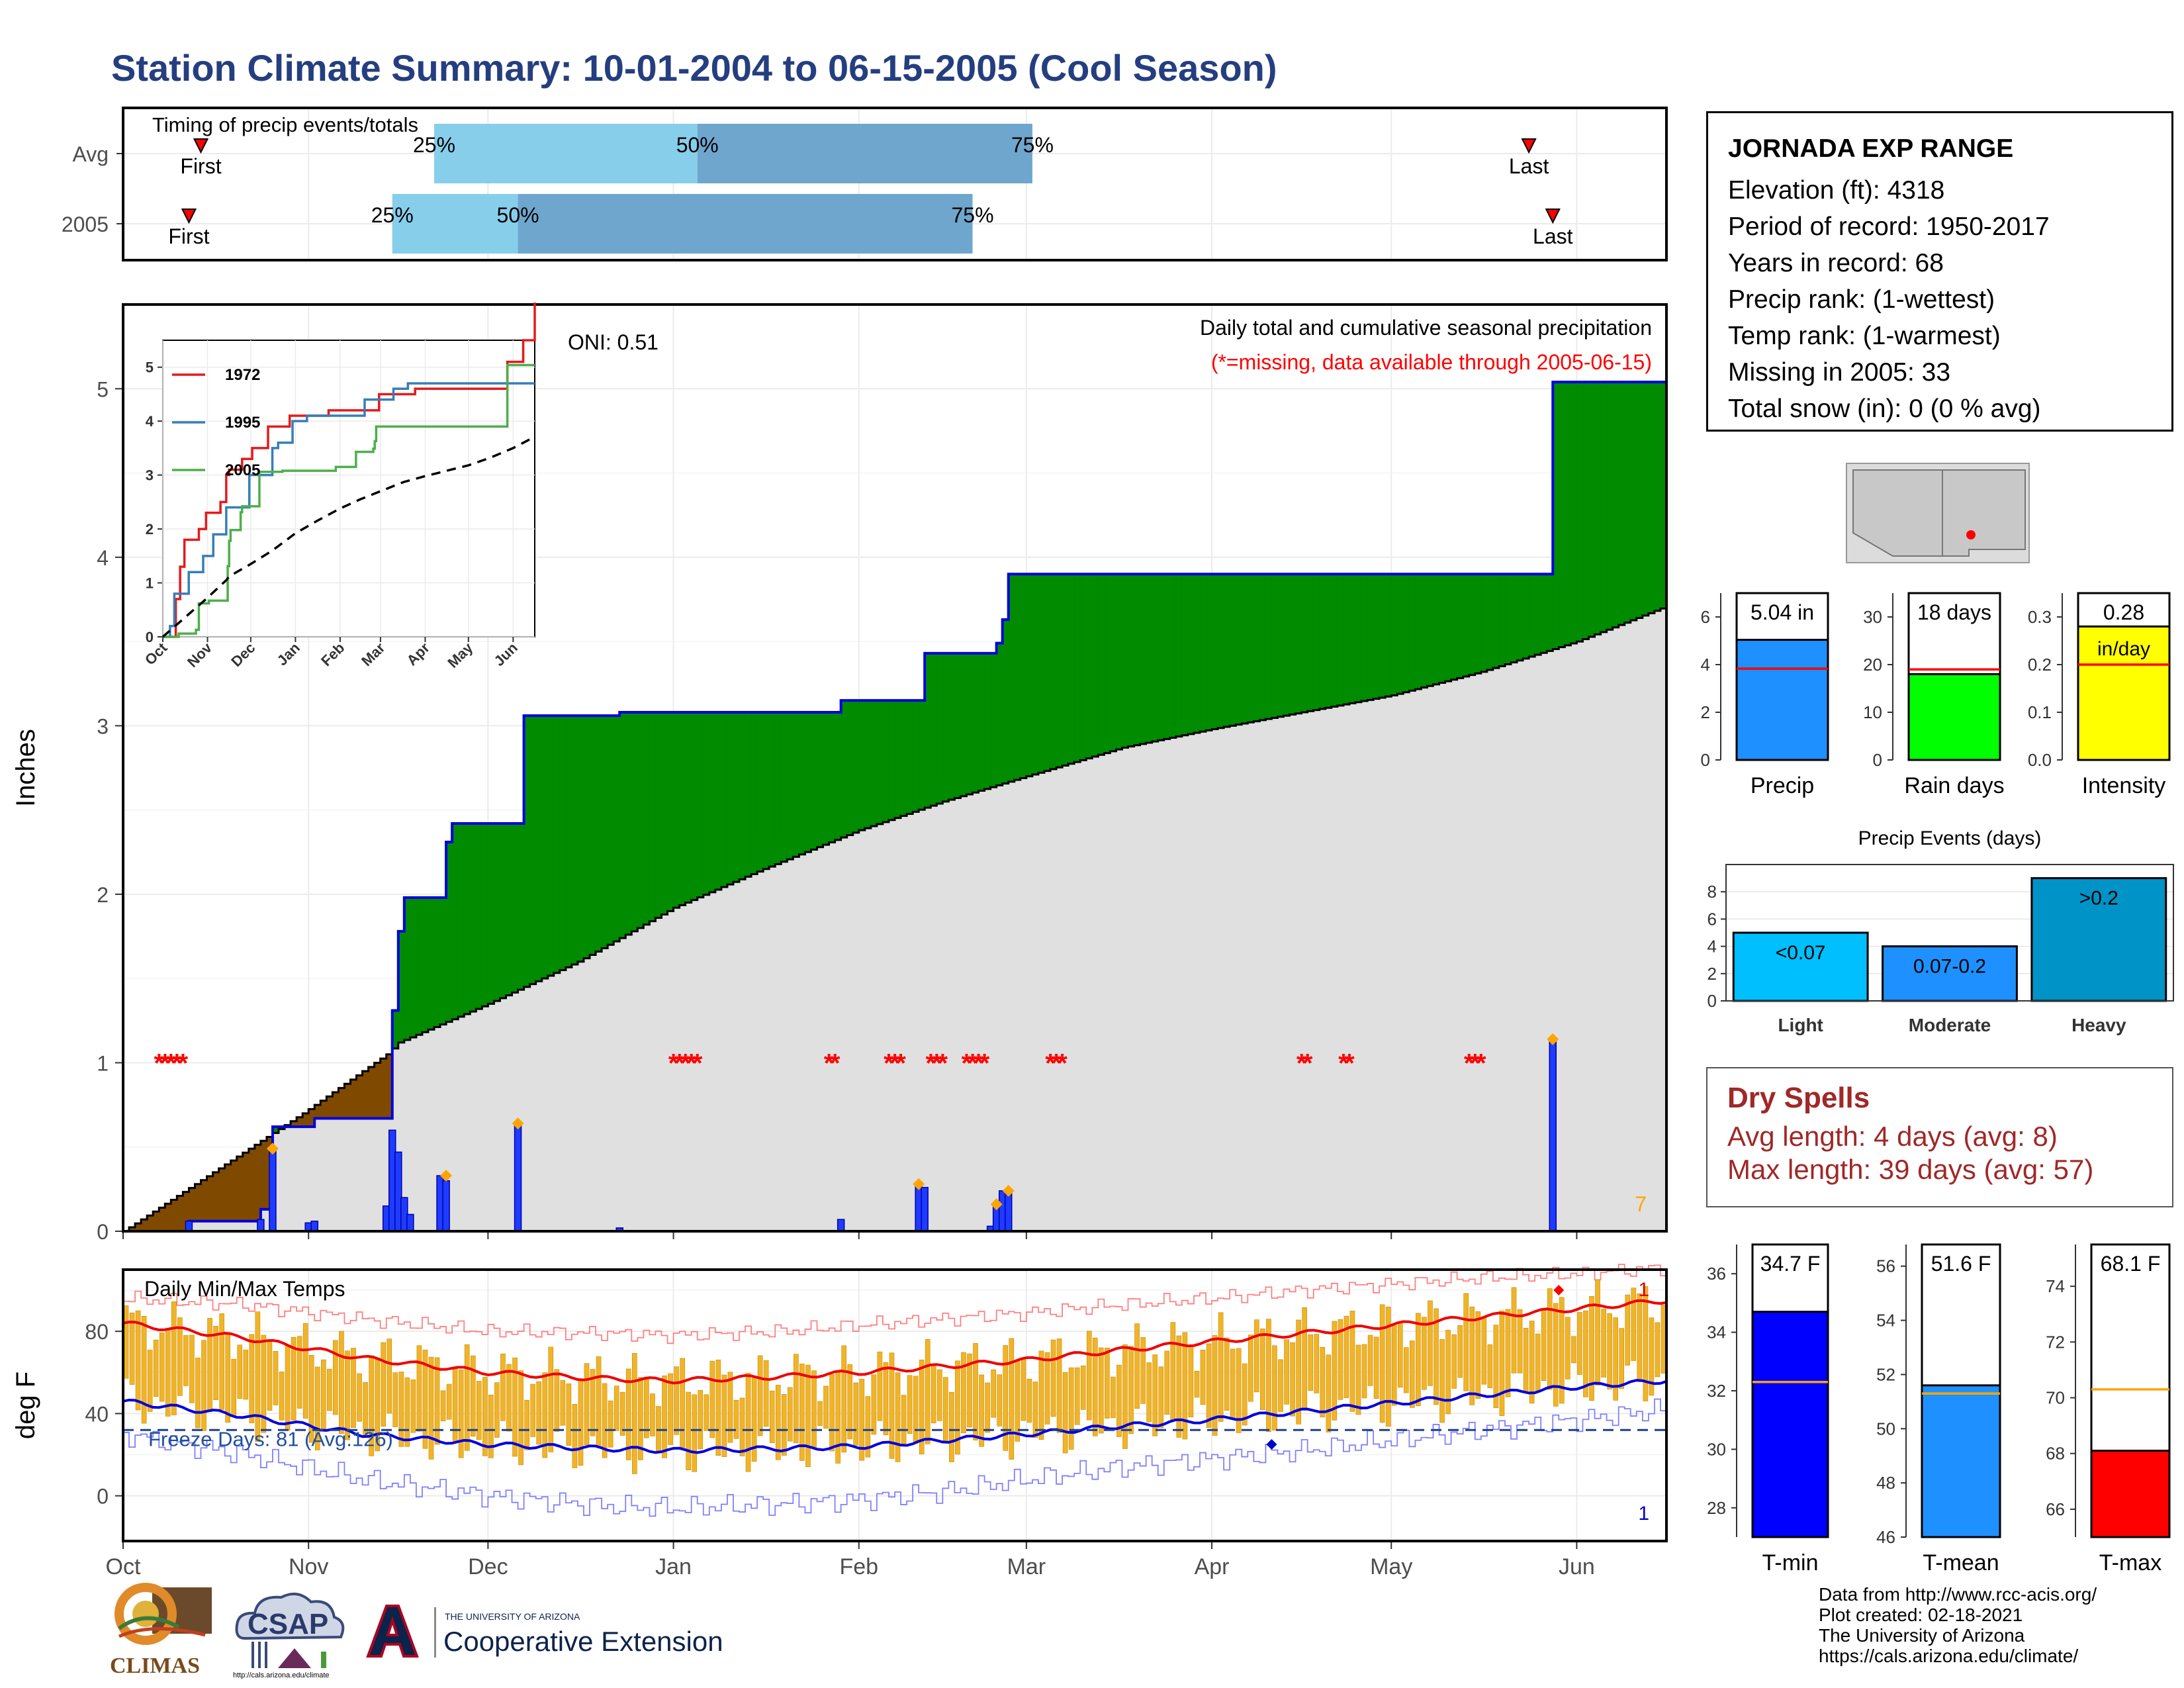 Image resolution: width=2184 pixels, height=1688 pixels. What do you see at coordinates (150, 421) in the screenshot?
I see `inset-y-tick-label: 4` at bounding box center [150, 421].